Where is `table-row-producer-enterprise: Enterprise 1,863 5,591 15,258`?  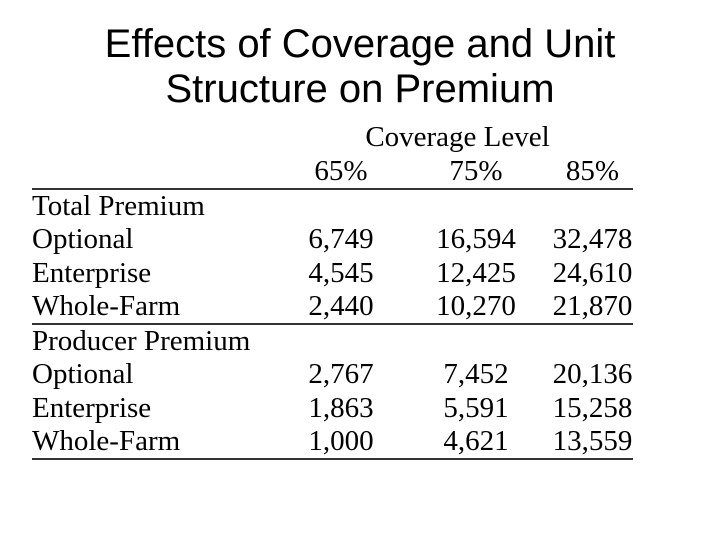 table-row-producer-enterprise: Enterprise 1,863 5,591 15,258 is located at coordinates (332, 408).